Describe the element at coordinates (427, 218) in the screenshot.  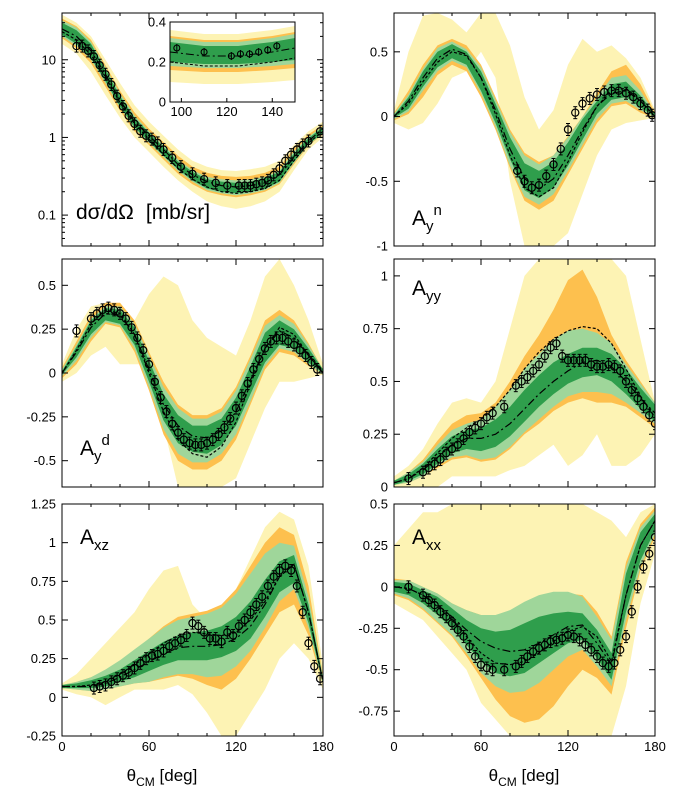
I see `panel-label-ayn: Ayn` at that location.